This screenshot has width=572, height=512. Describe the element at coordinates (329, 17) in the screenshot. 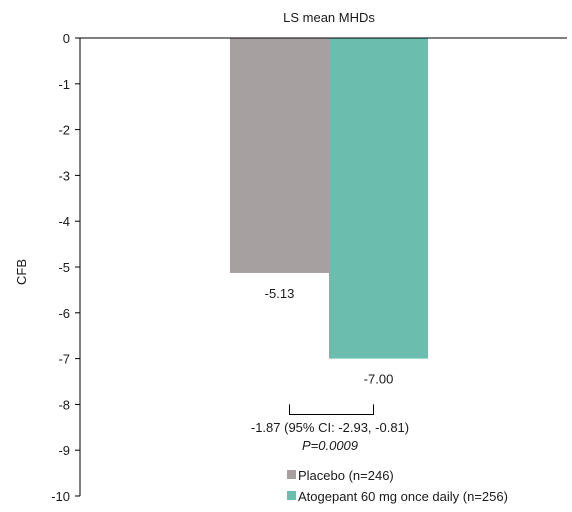

I see `chart-title: LS mean MHDs` at that location.